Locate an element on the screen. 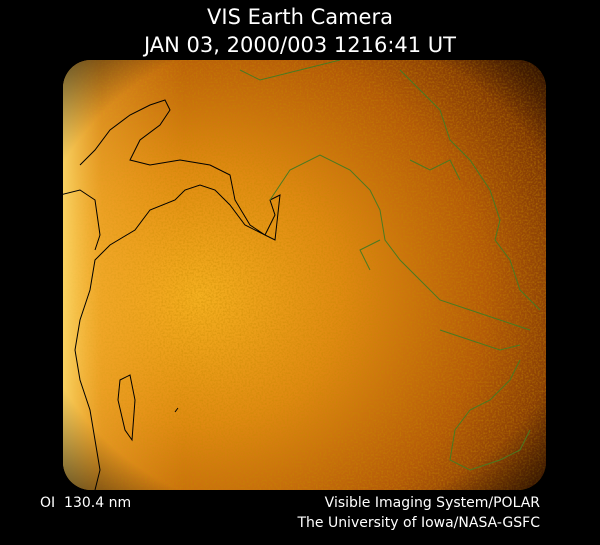 The height and width of the screenshot is (545, 600). band-label: OI 130.4 nm is located at coordinates (85, 503).